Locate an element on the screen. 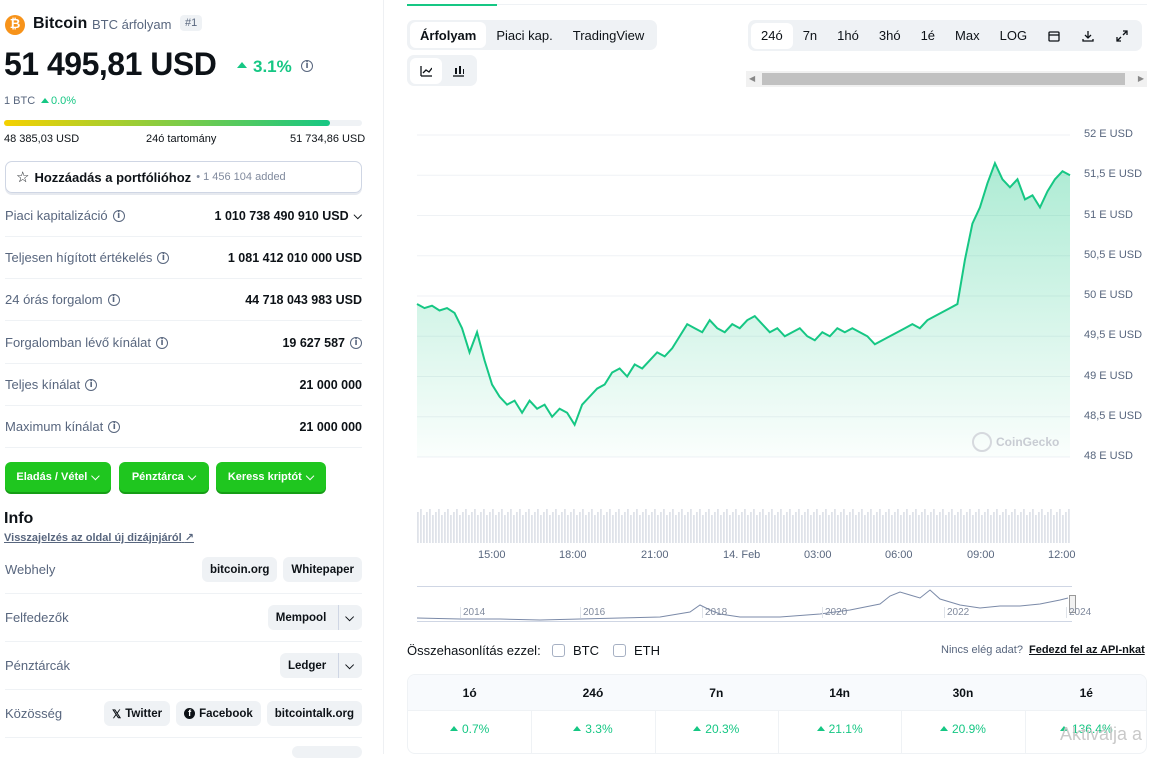 This screenshot has height=758, width=1152. wallet-dropdown: Ledger ⌵ is located at coordinates (320, 665).